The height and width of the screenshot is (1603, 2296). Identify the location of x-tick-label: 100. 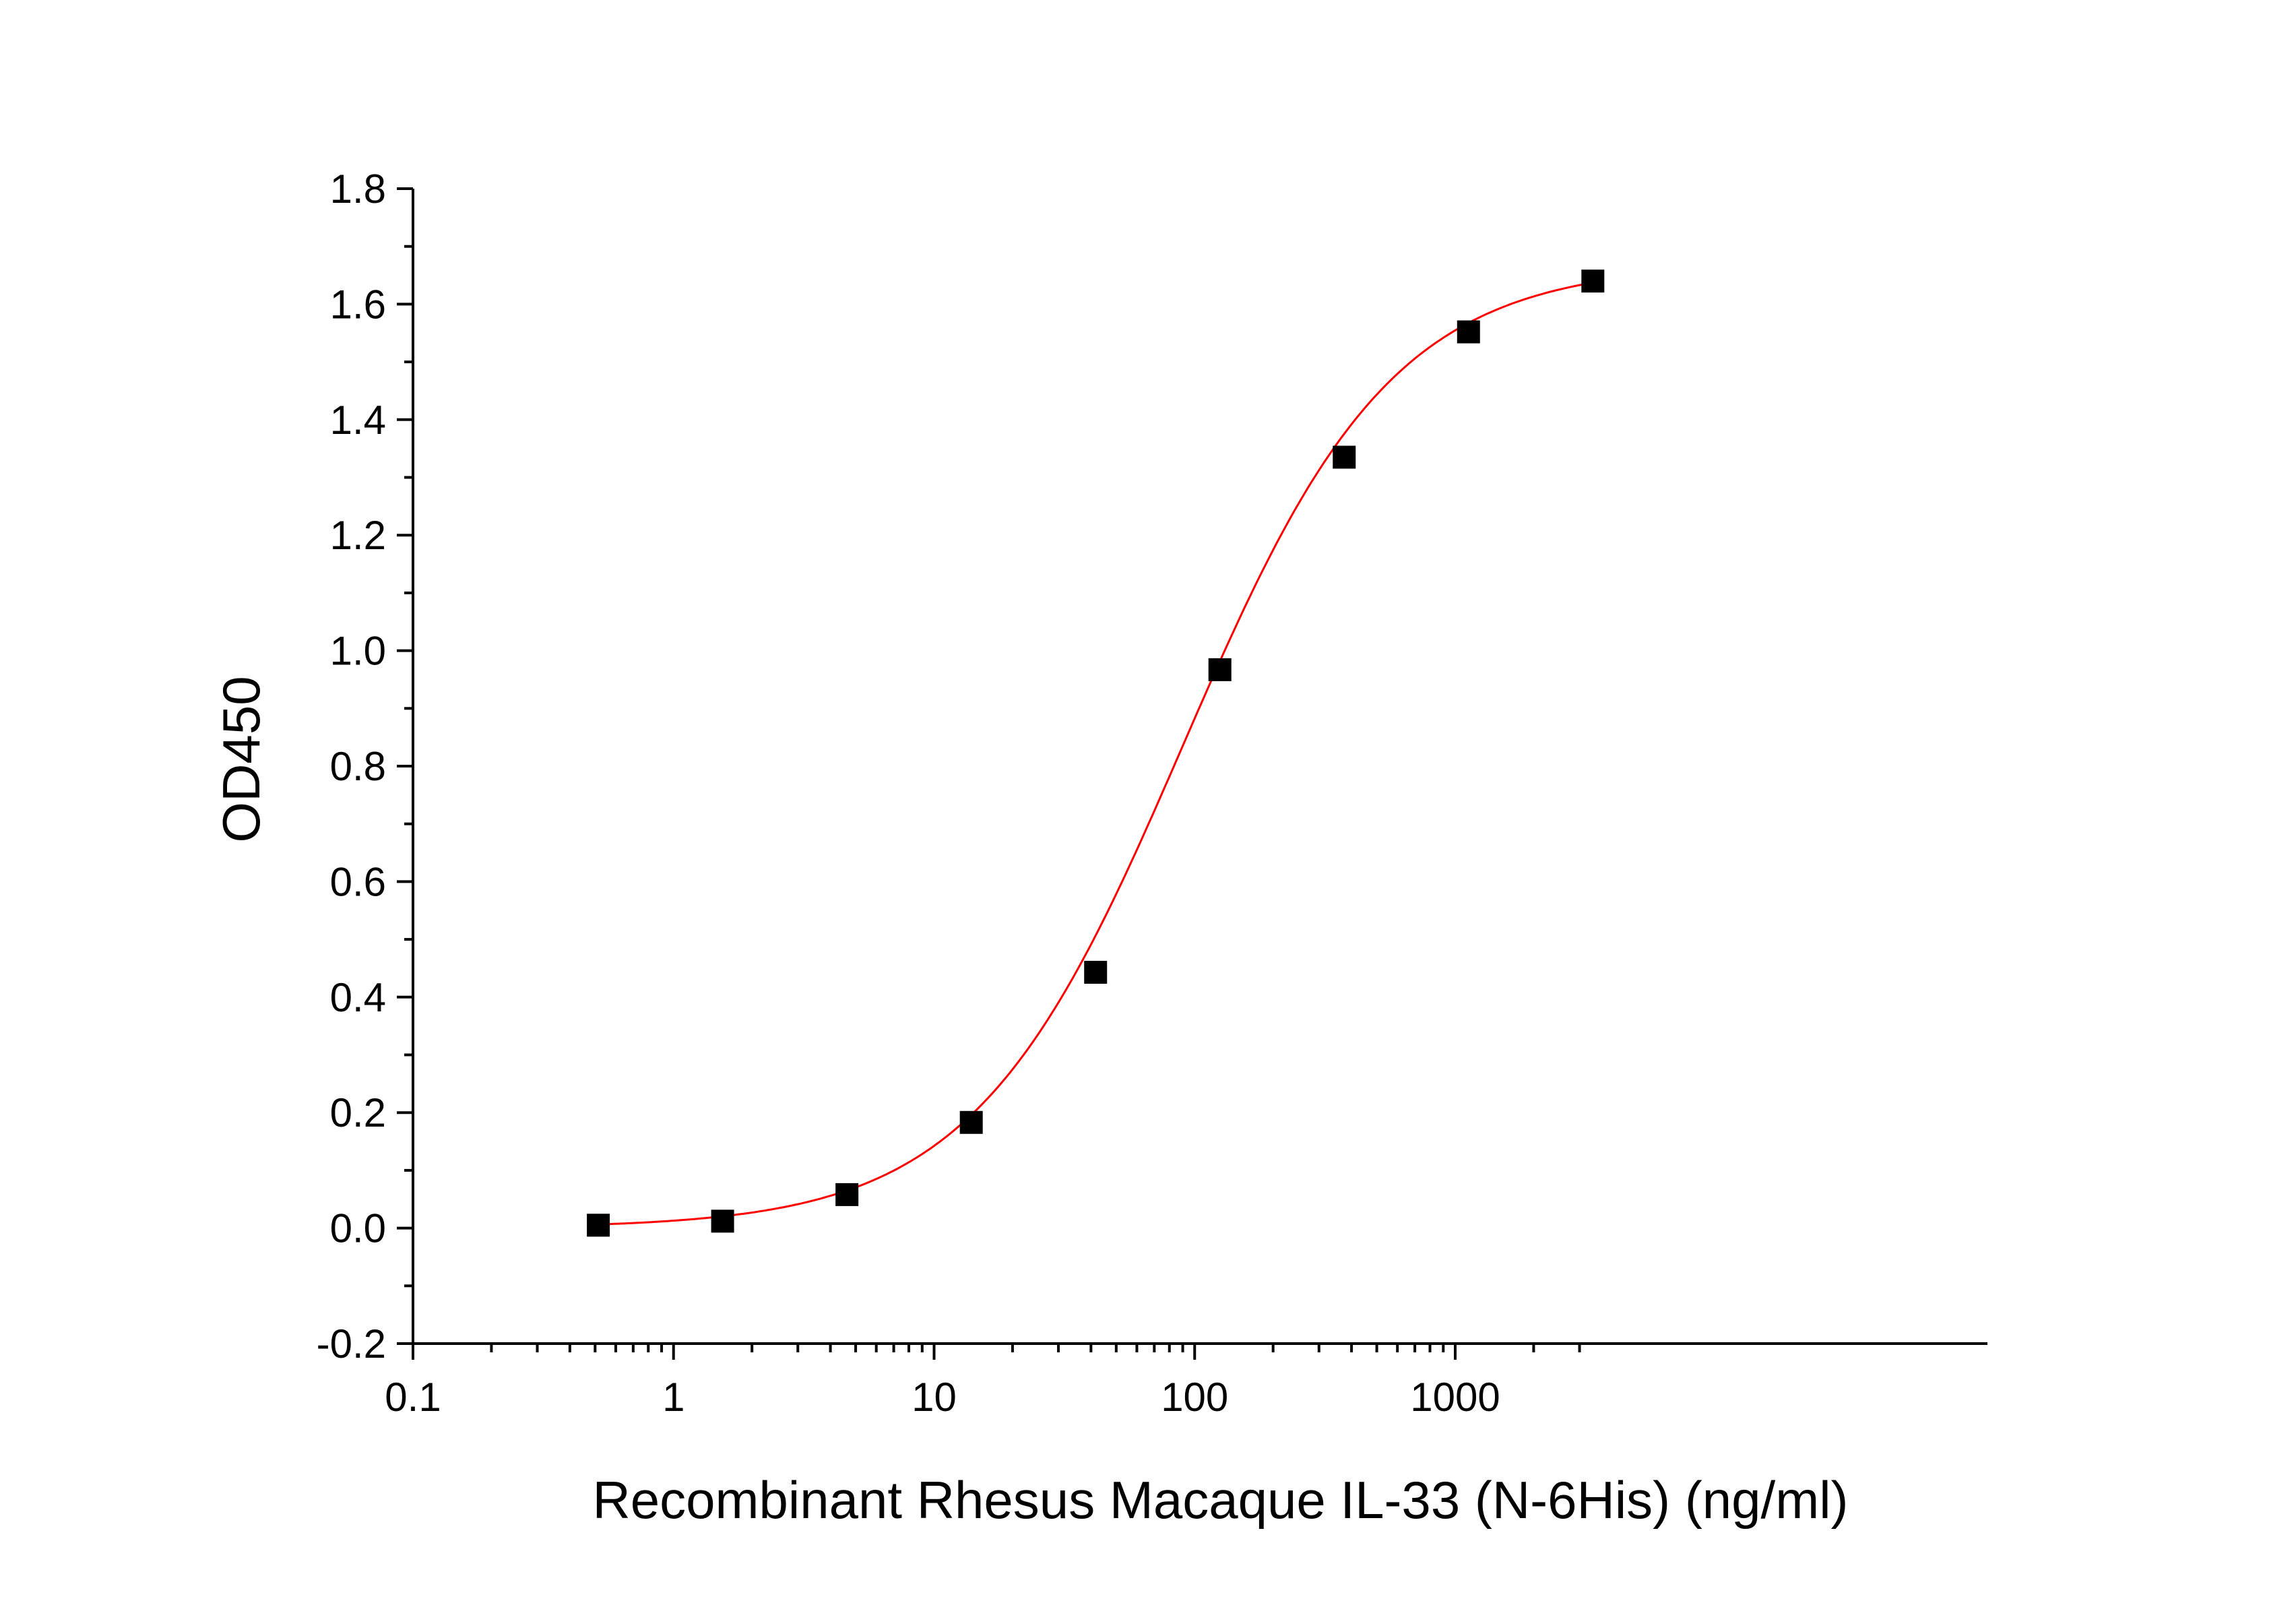
(1194, 1397).